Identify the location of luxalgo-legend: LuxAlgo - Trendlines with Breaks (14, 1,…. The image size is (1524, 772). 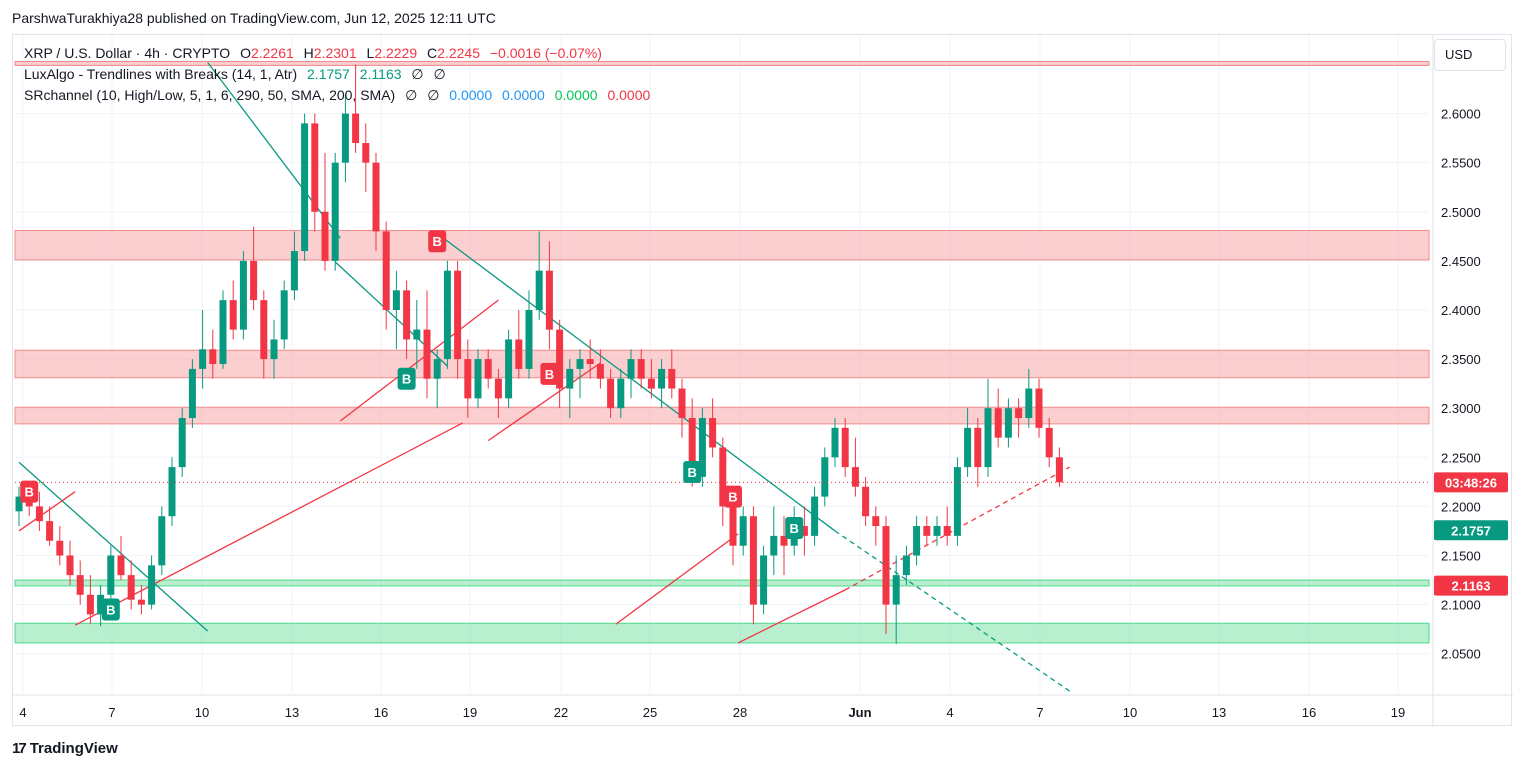
(238, 74).